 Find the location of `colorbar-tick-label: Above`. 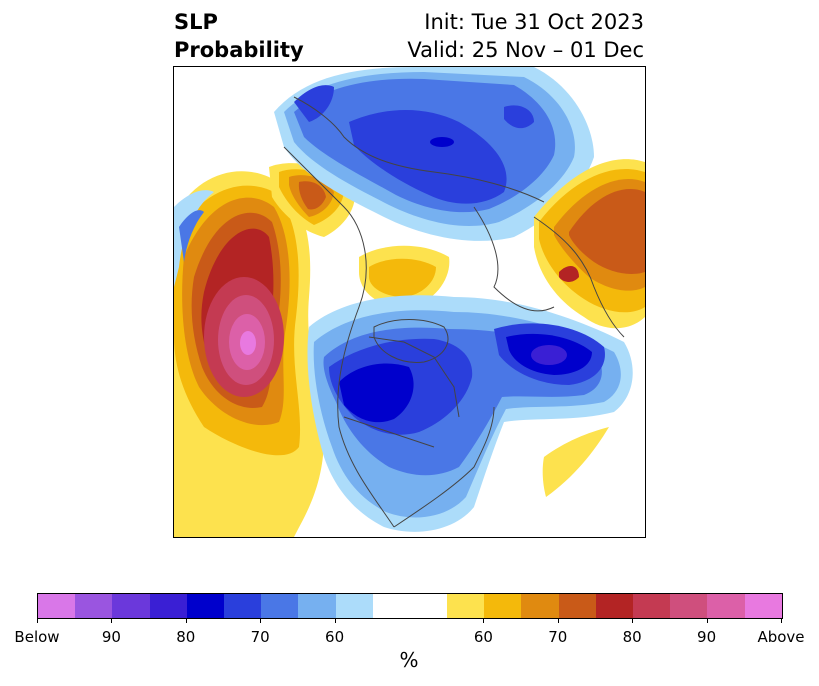

colorbar-tick-label: Above is located at coordinates (781, 637).